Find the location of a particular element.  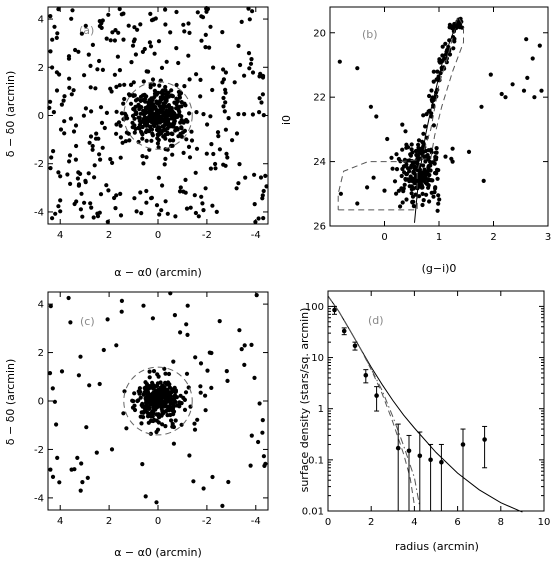

y-tick-label: -4 is located at coordinates (39, 212).